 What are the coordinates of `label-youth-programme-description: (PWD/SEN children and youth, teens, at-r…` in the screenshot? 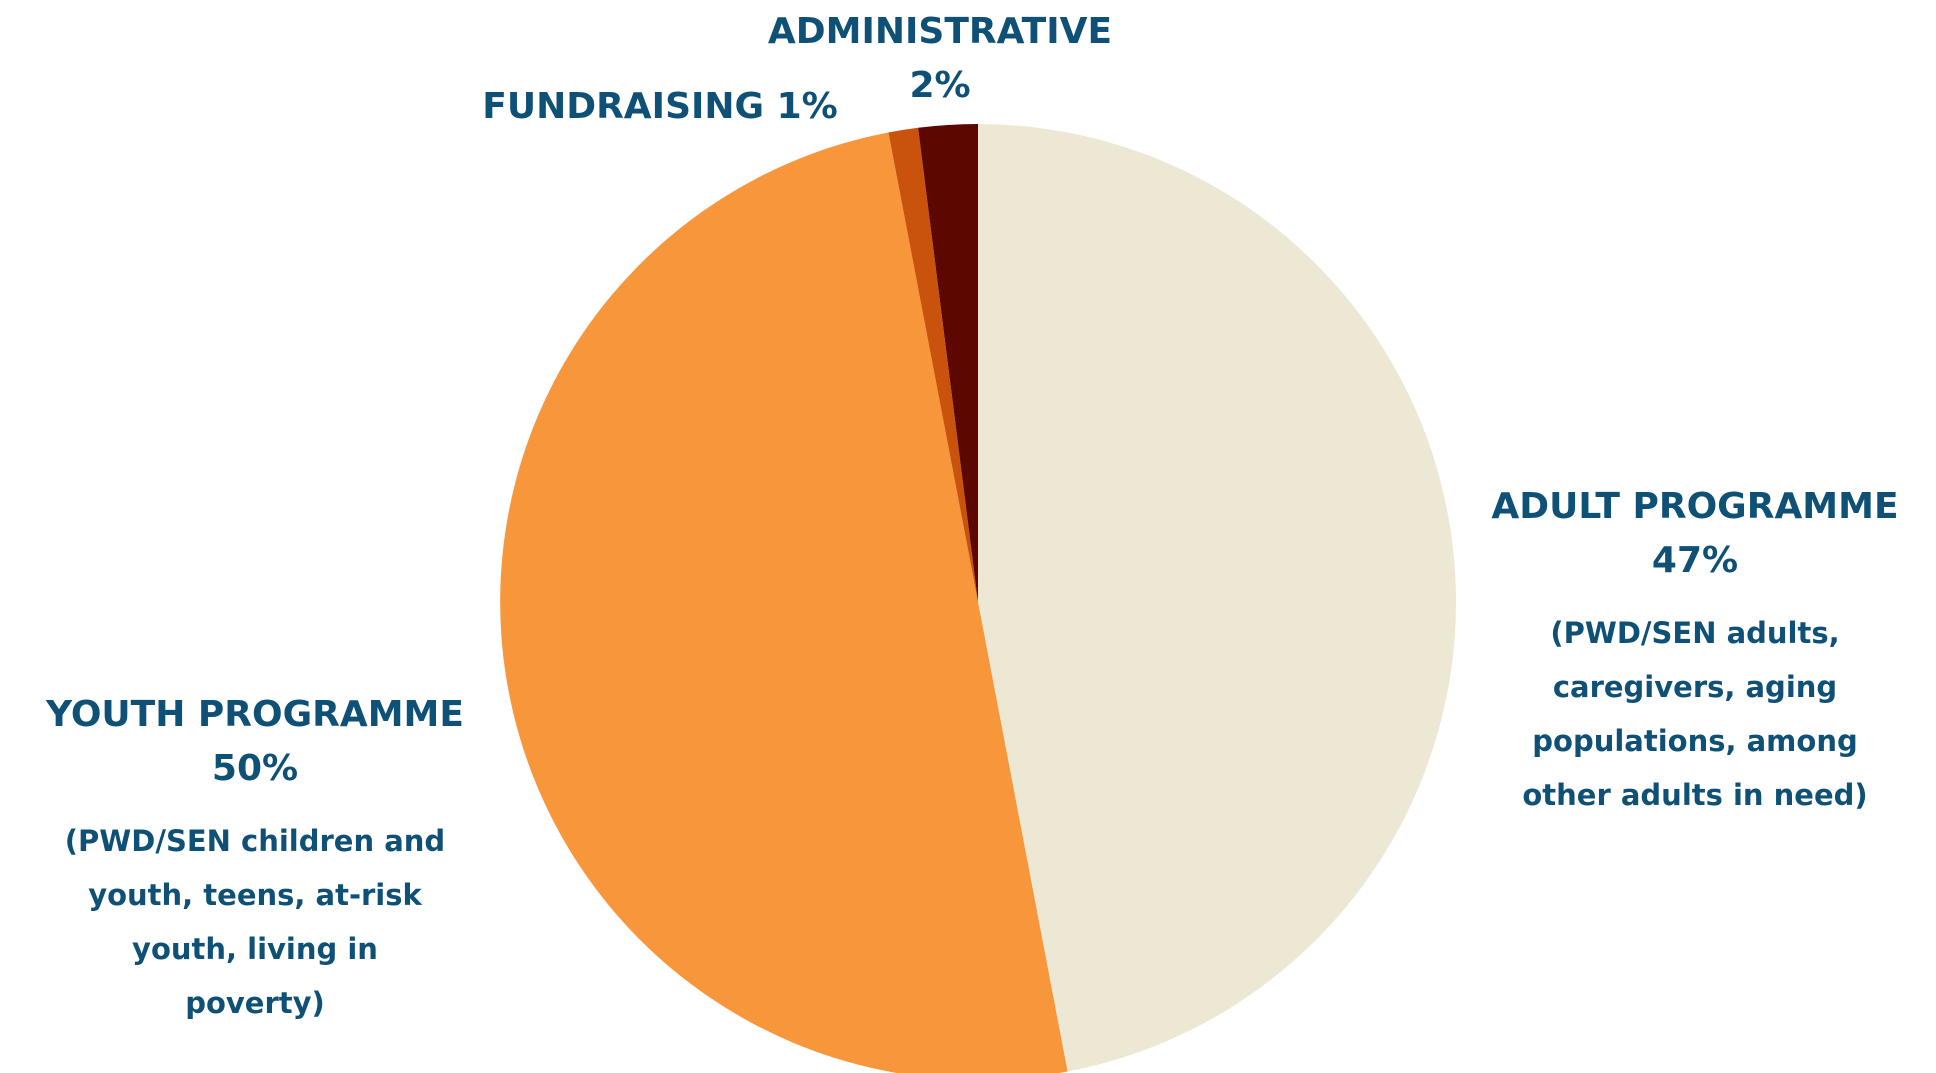 It's located at (255, 922).